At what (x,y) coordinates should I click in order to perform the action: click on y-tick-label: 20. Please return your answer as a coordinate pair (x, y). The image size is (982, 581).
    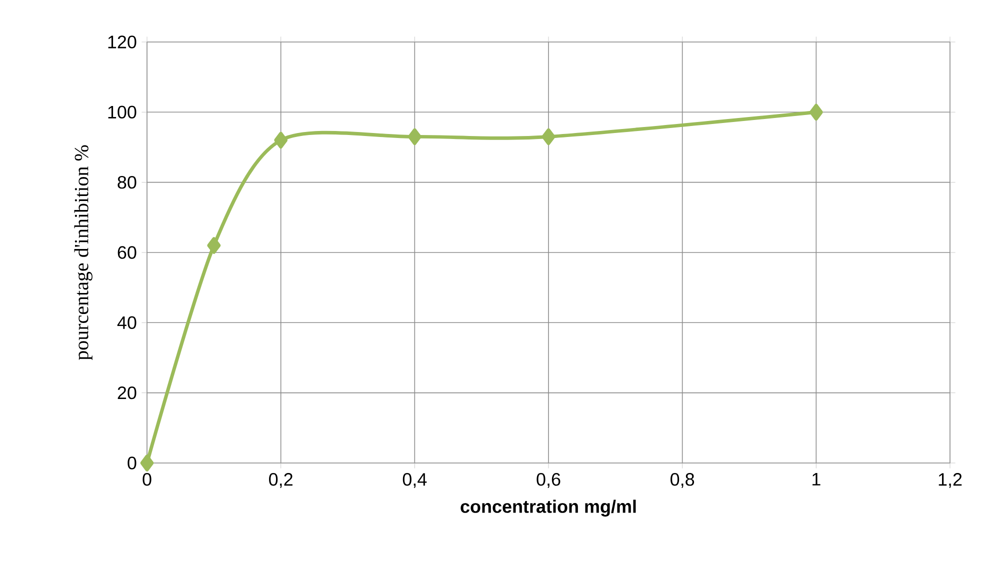
    Looking at the image, I should click on (127, 393).